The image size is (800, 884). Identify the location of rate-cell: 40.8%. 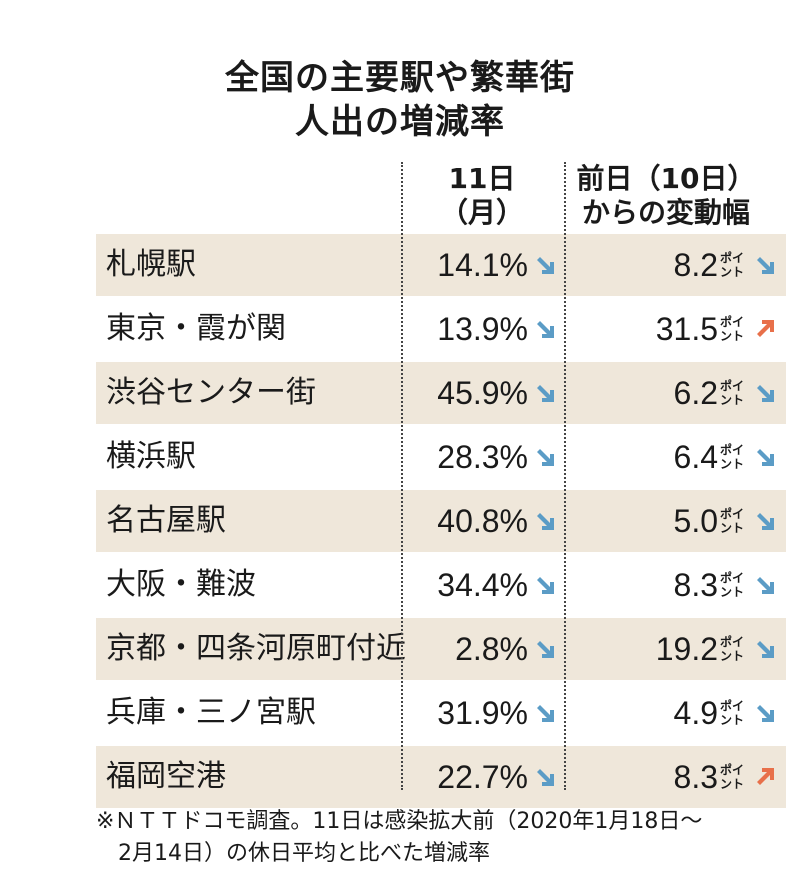
(479, 521).